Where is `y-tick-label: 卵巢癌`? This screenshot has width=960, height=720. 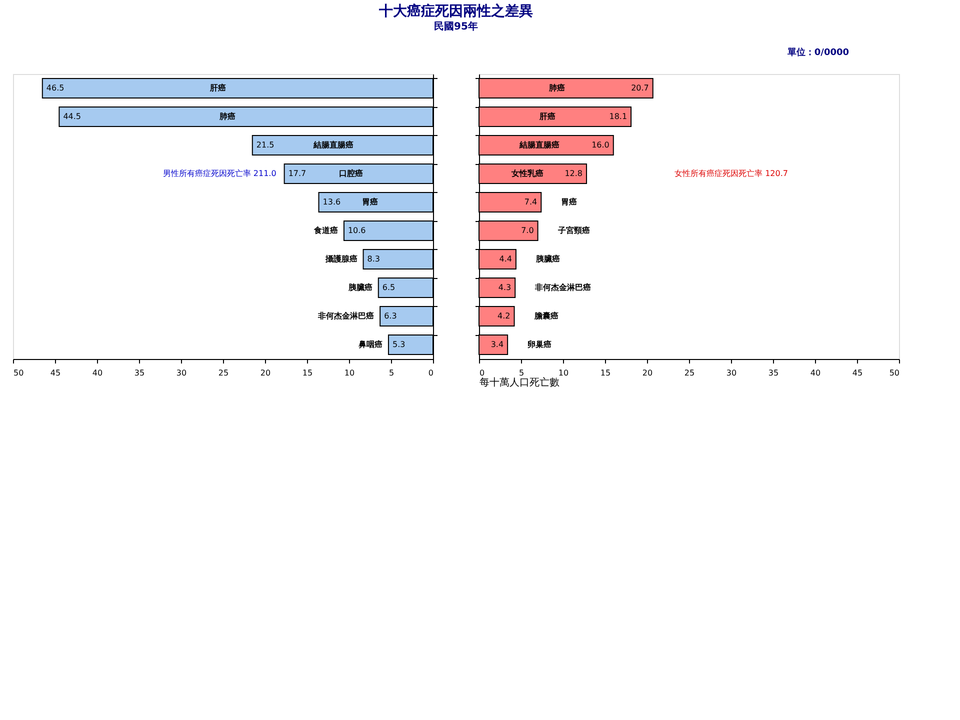 y-tick-label: 卵巢癌 is located at coordinates (539, 343).